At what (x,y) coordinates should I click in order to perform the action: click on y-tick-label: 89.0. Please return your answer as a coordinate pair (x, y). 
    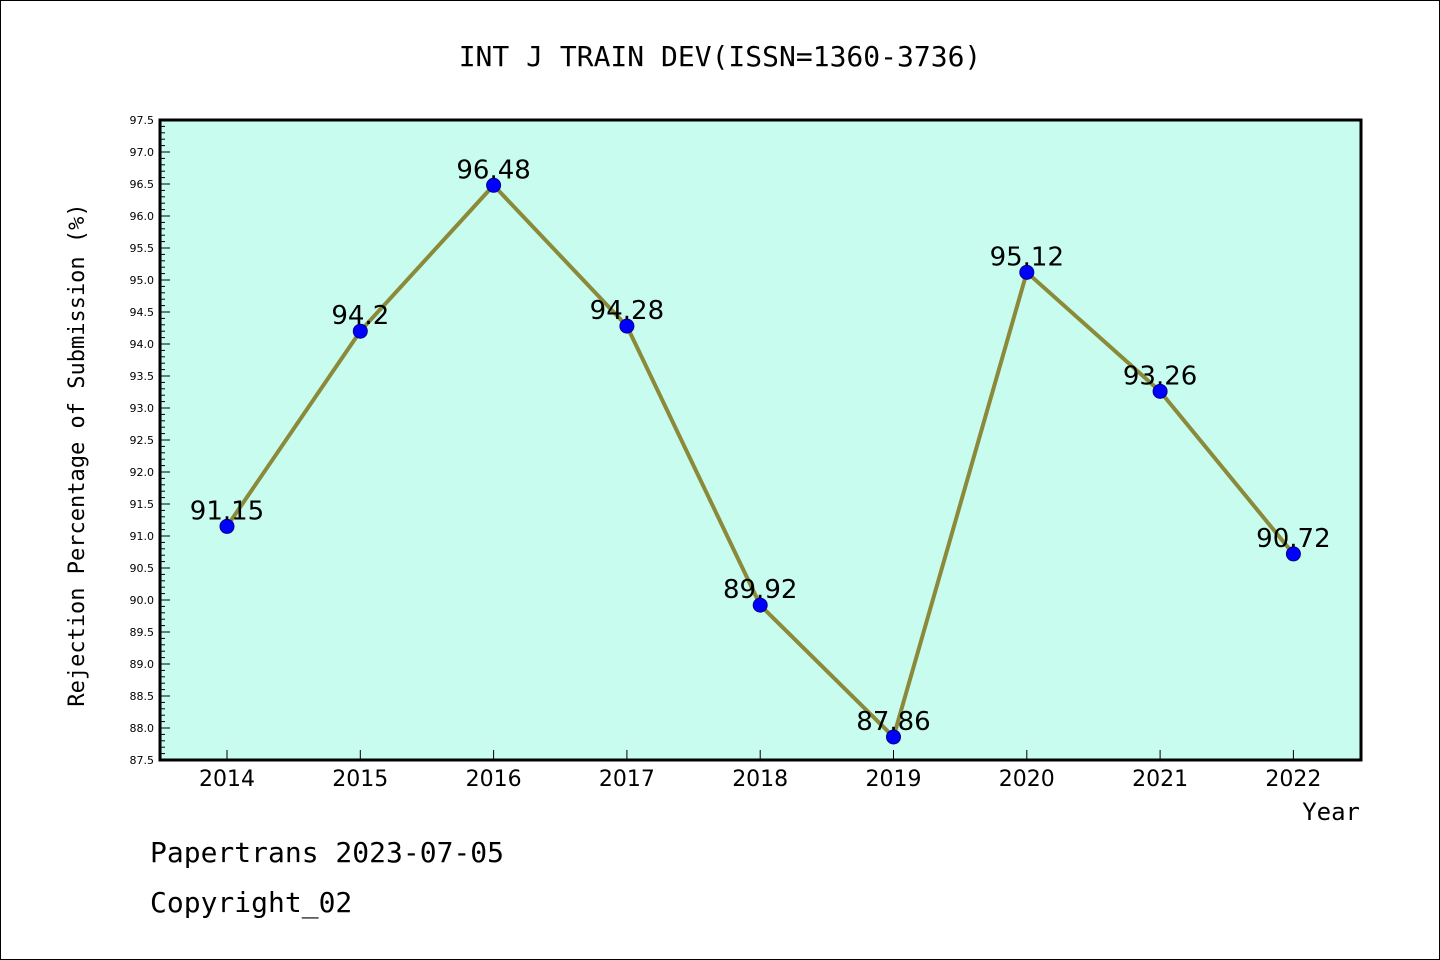
    Looking at the image, I should click on (142, 664).